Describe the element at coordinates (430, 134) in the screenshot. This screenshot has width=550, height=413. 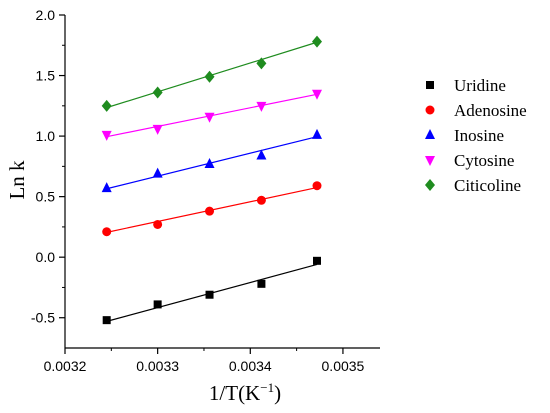
I see `legend-marker-inosine` at that location.